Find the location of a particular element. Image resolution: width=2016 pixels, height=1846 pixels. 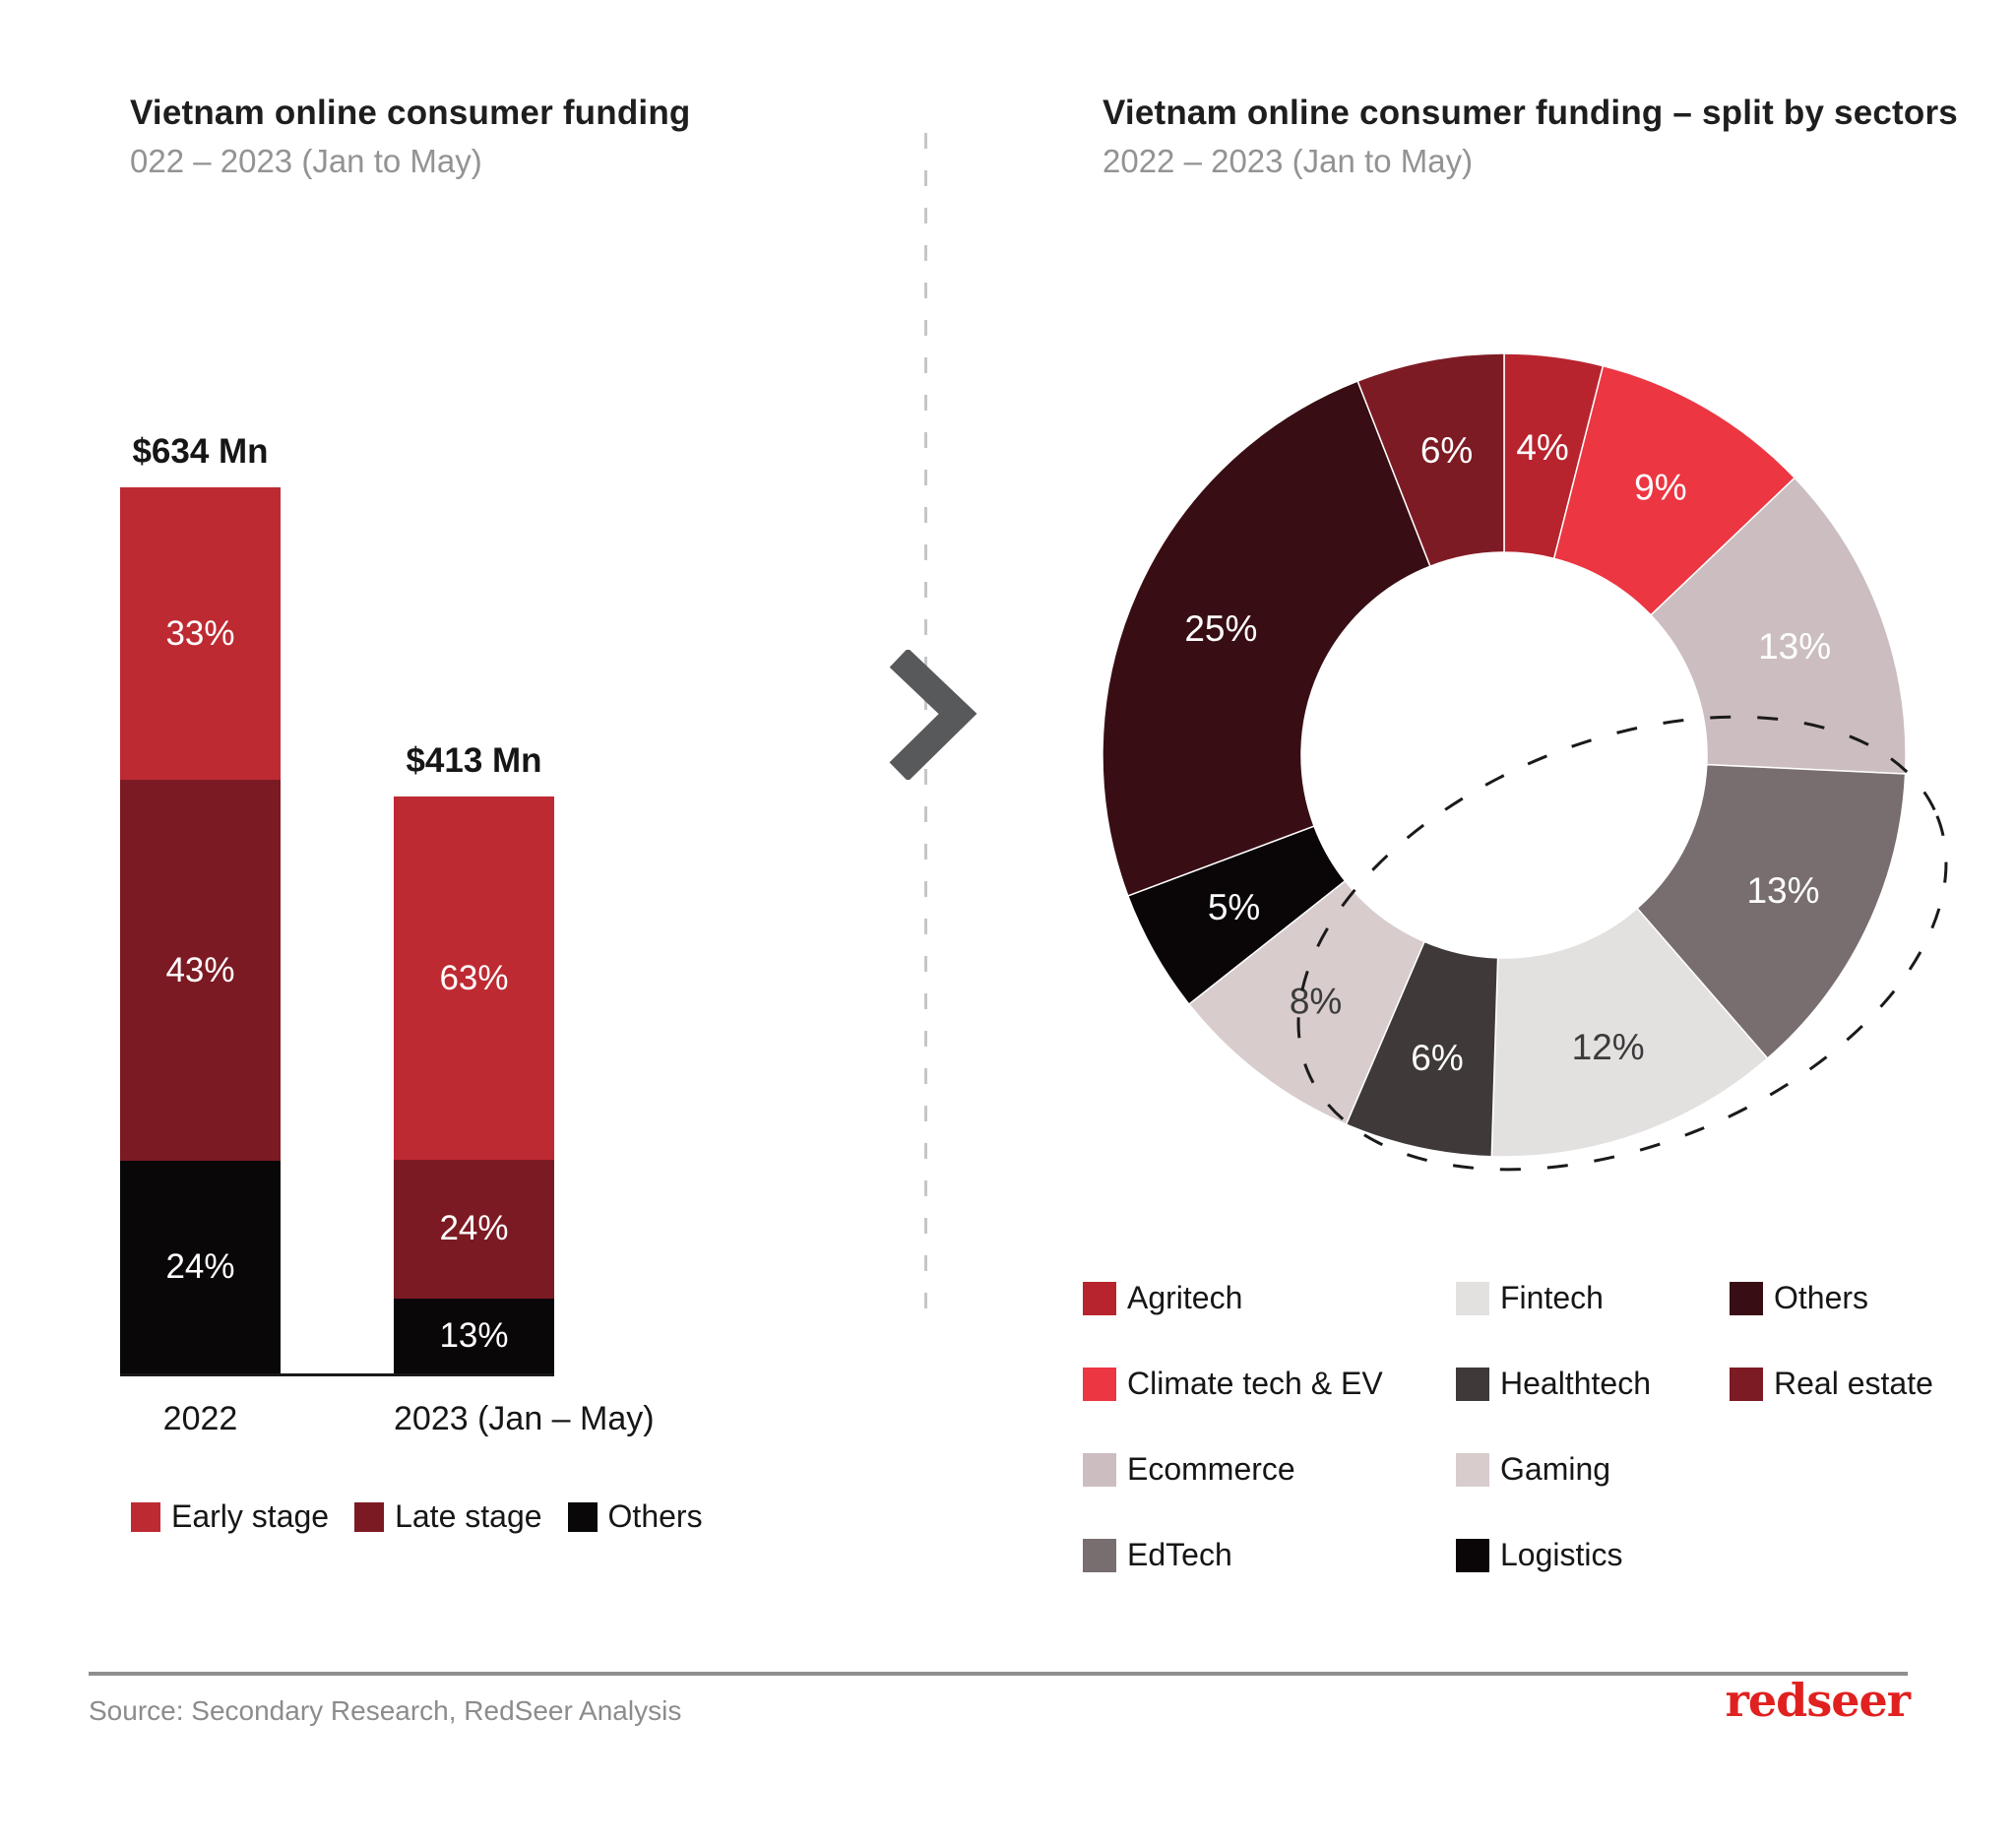

donut-slice-fintech is located at coordinates (1629, 1033).